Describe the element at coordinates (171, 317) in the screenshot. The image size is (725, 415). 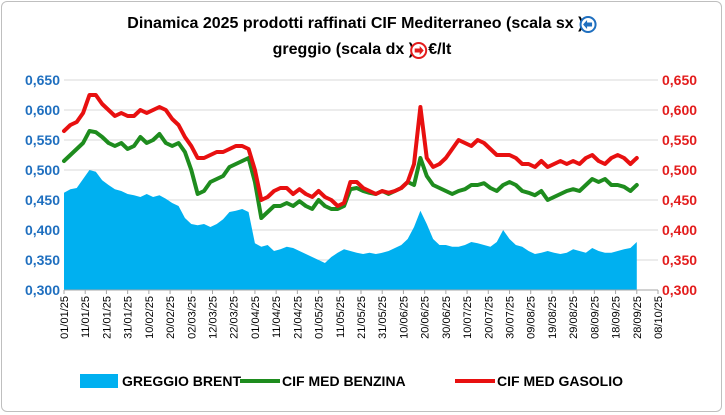
I see `x-tick-label: 20/02/25` at that location.